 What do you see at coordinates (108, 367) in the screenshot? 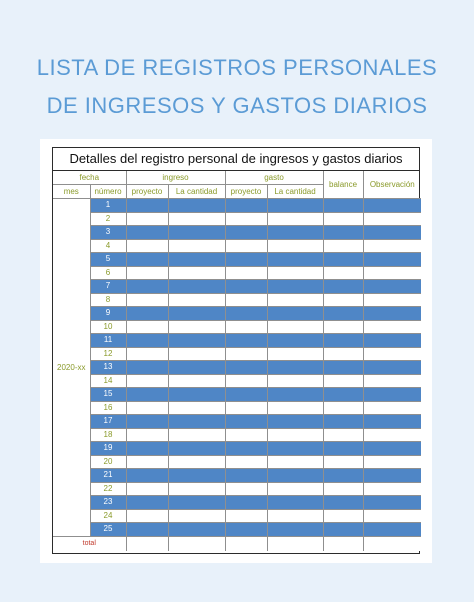
I see `row-number-cell: 13` at bounding box center [108, 367].